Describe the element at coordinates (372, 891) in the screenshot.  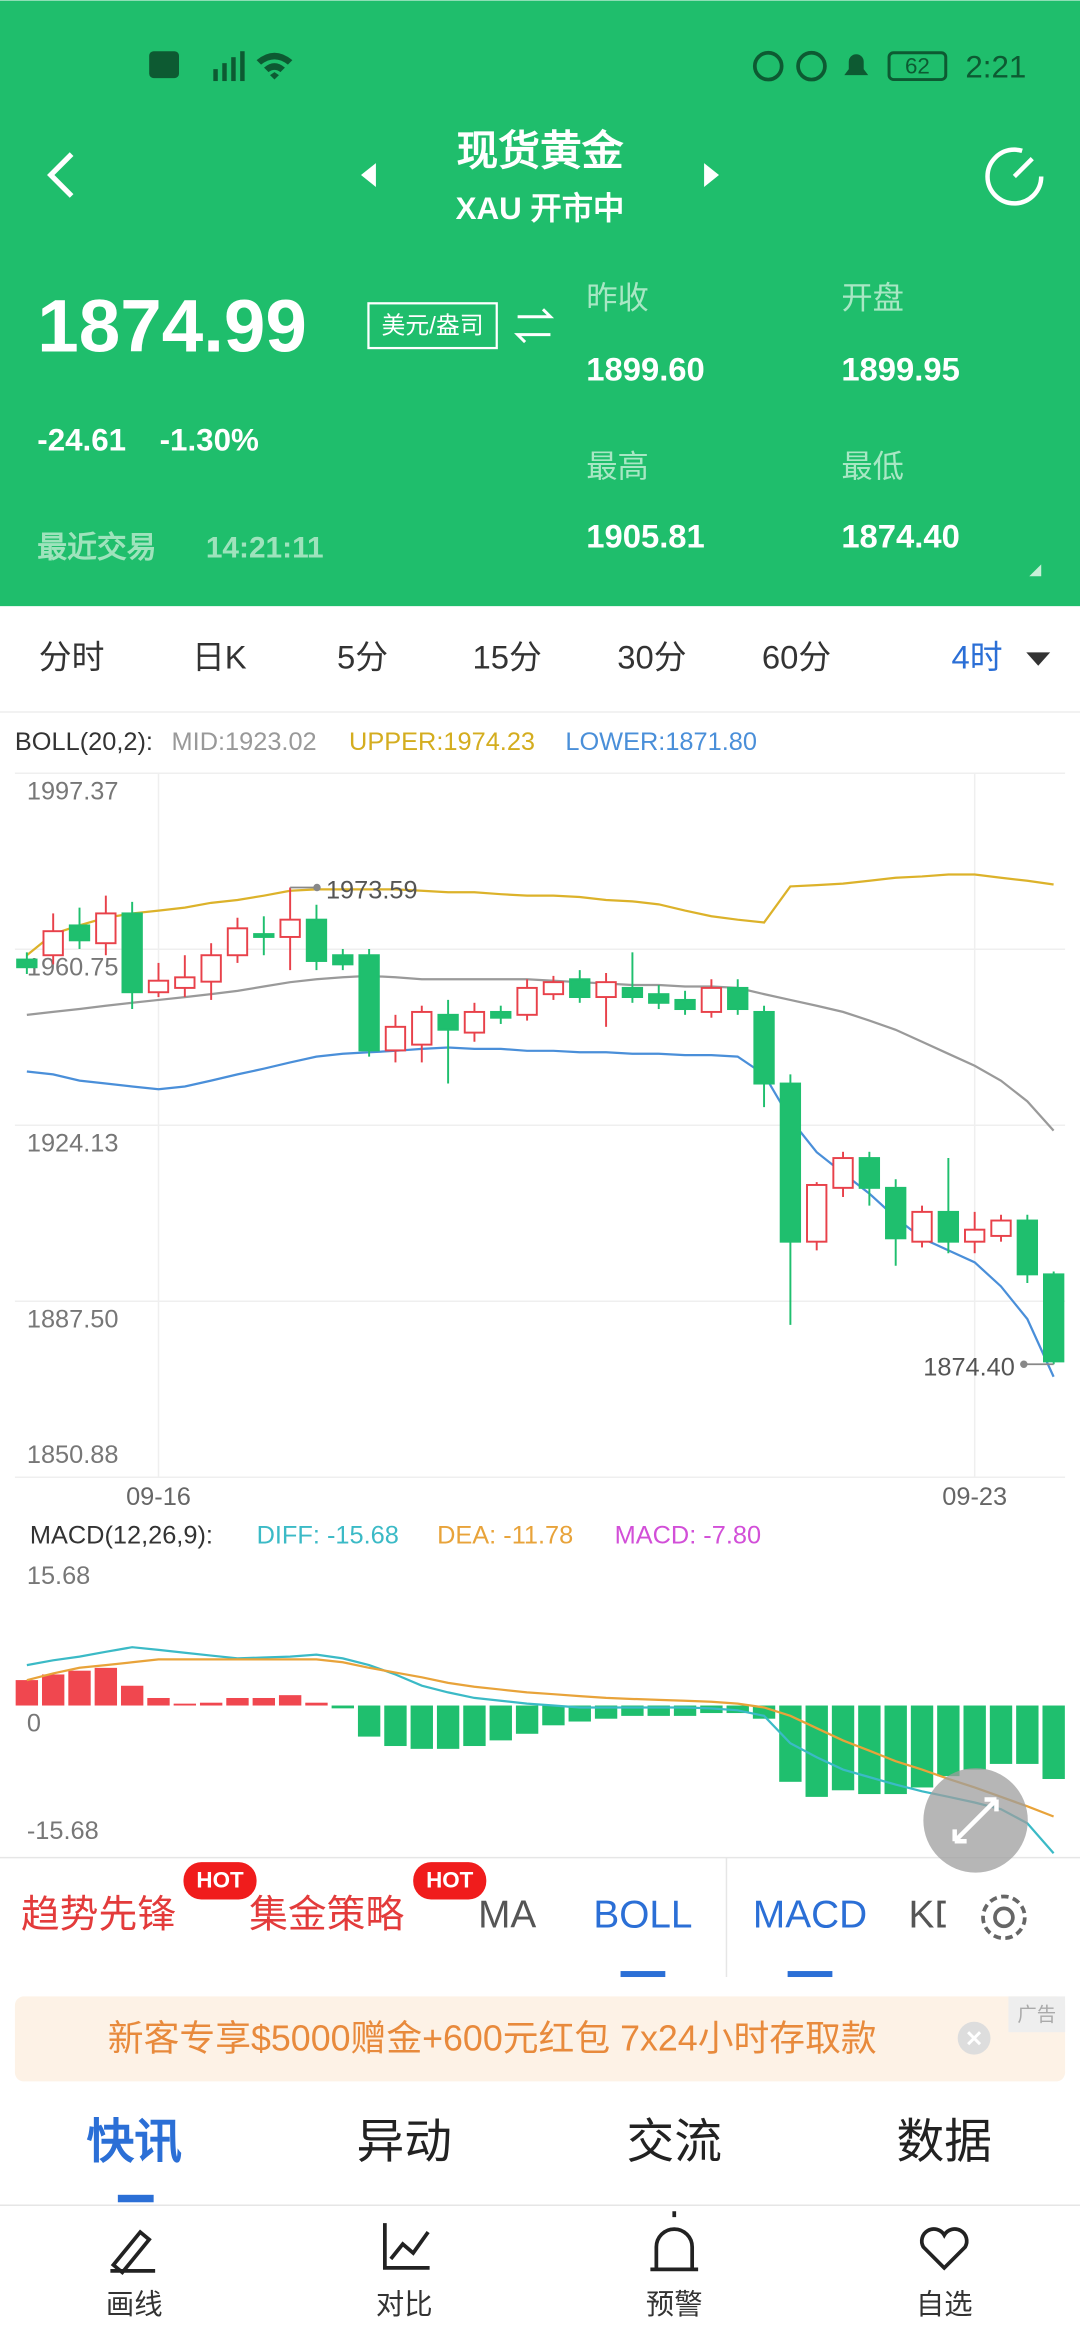
I see `annotation-label: 1973.59` at that location.